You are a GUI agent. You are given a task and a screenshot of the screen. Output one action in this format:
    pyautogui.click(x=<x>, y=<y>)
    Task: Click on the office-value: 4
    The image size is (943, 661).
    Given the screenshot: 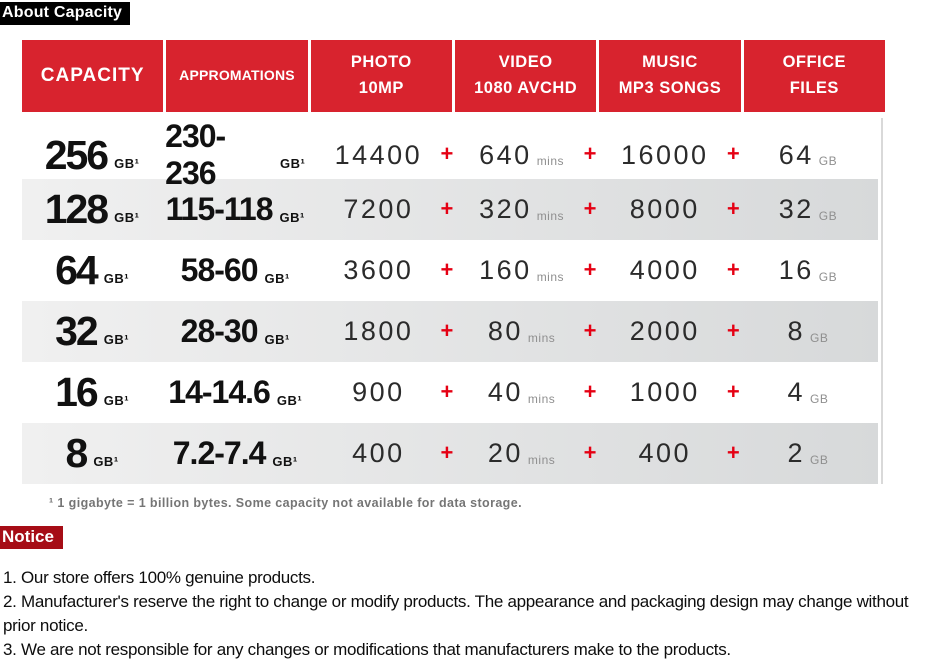 What is the action you would take?
    pyautogui.click(x=796, y=392)
    